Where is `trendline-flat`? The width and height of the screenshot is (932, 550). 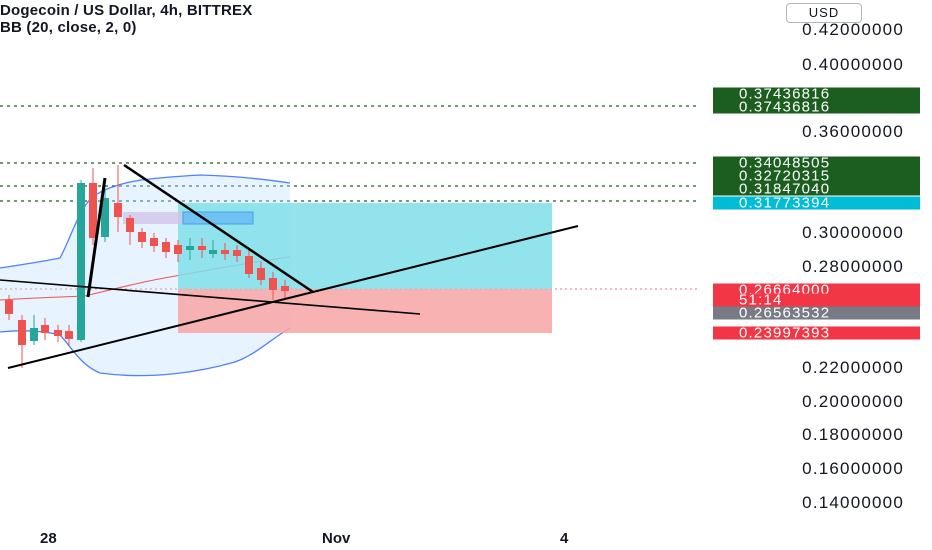 trendline-flat is located at coordinates (210, 297).